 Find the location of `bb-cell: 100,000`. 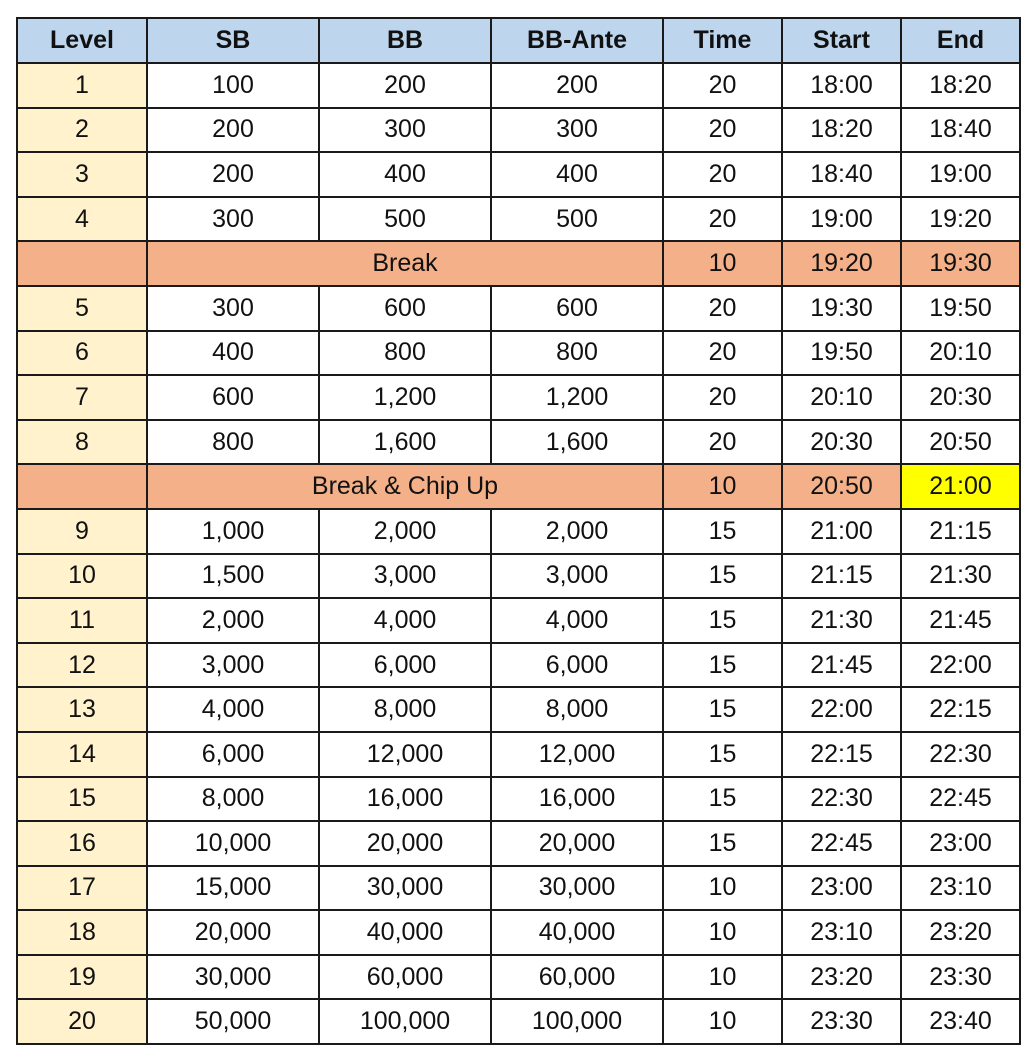

bb-cell: 100,000 is located at coordinates (405, 1022).